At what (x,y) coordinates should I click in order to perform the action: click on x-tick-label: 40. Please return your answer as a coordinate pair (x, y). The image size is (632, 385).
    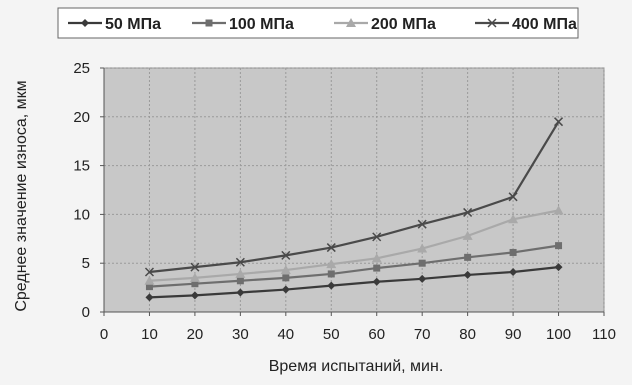
    Looking at the image, I should click on (285, 334).